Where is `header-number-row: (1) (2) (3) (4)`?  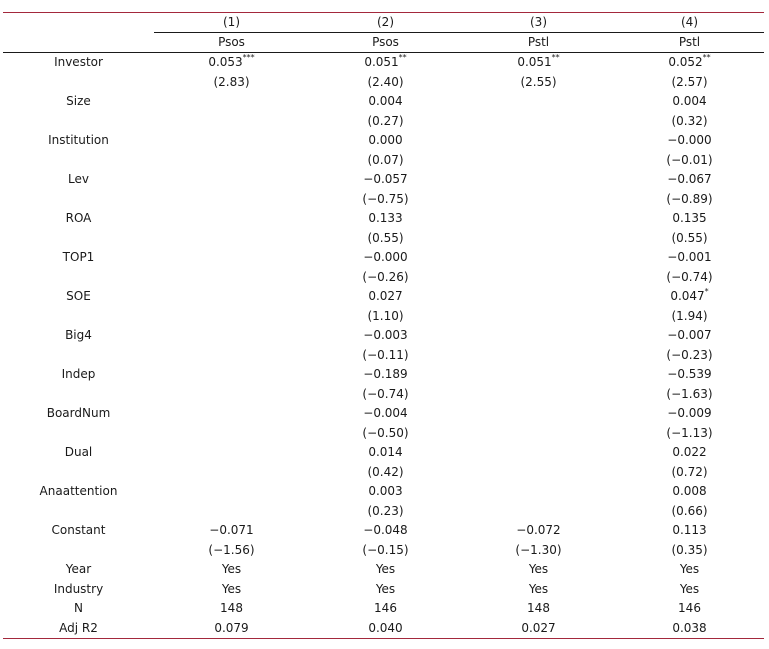
header-number-row: (1) (2) (3) (4) is located at coordinates (383, 22).